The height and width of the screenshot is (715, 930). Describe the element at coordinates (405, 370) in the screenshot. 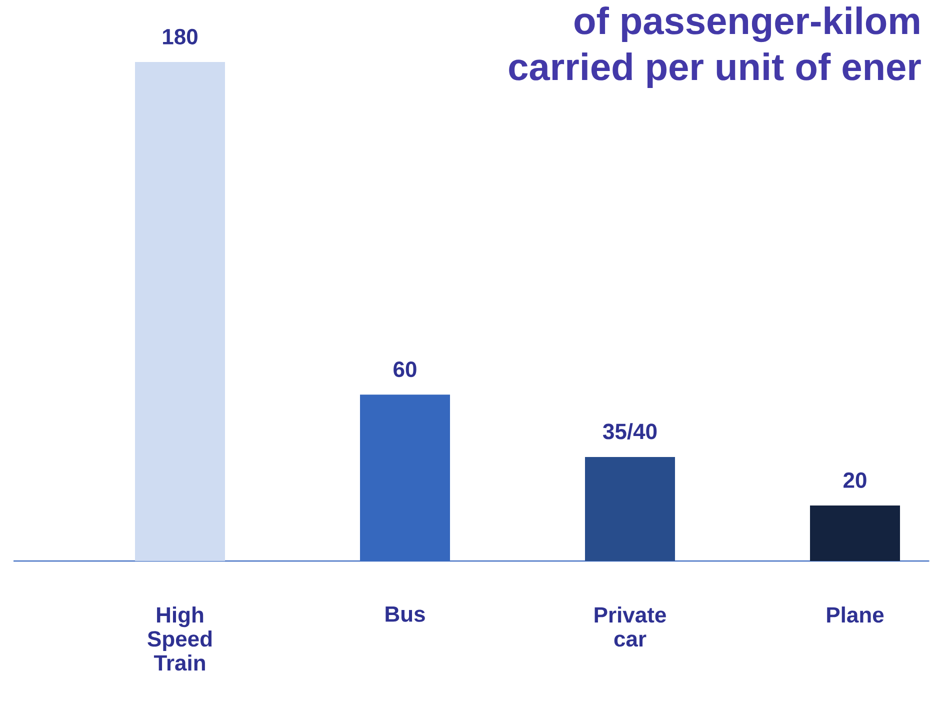

I see `data-label: 60` at that location.